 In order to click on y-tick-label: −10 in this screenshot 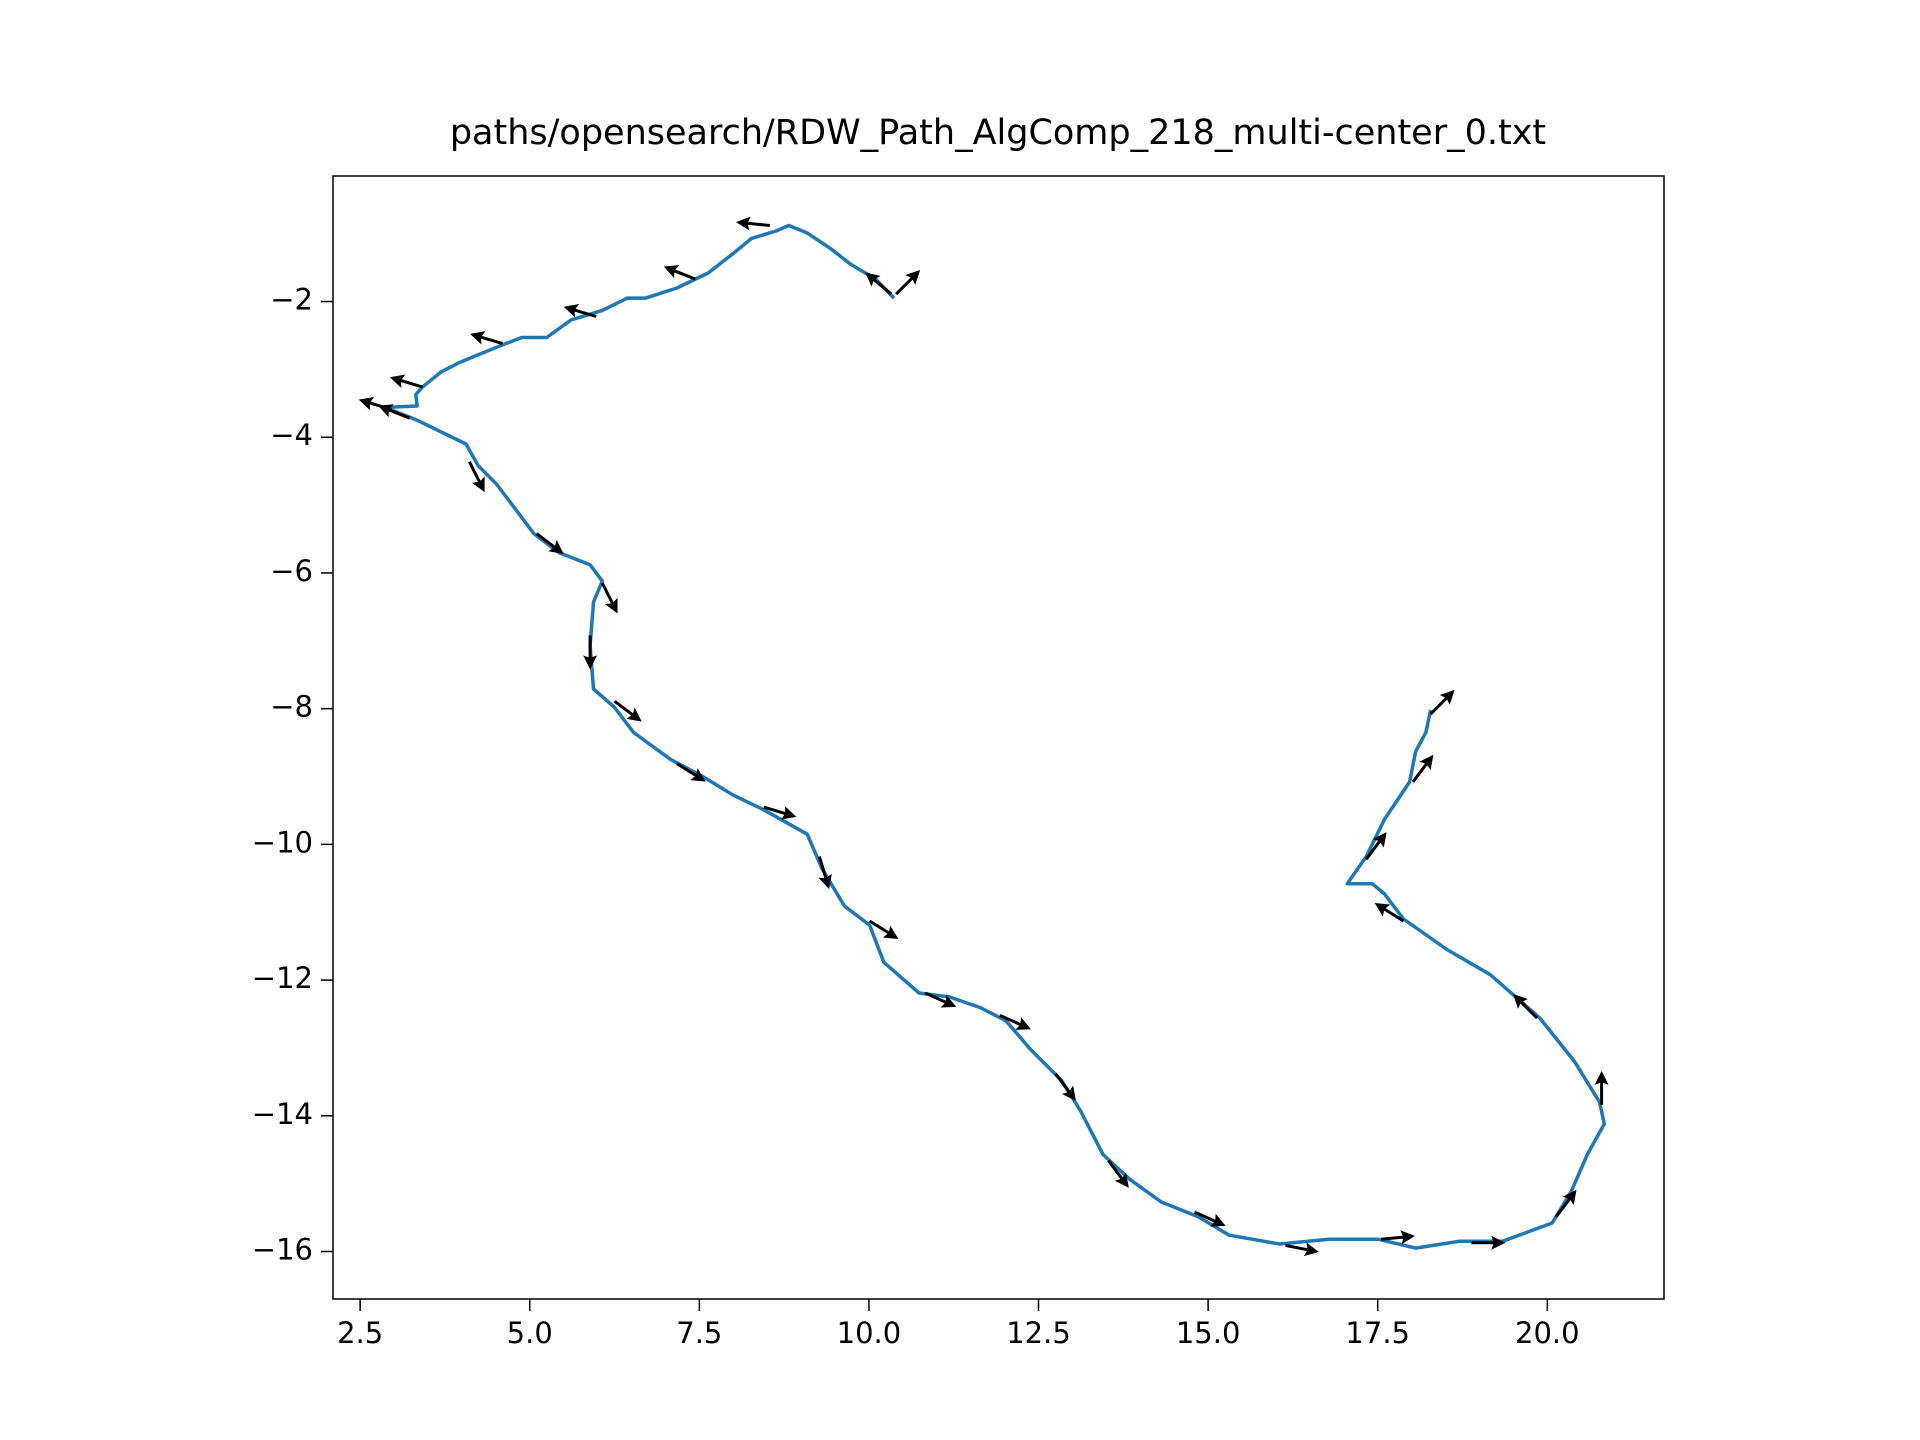, I will do `click(282, 842)`.